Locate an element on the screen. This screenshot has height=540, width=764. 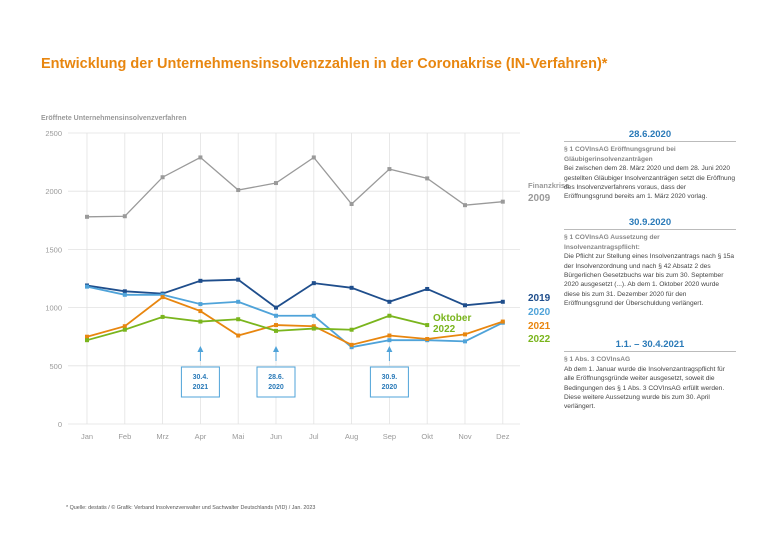
sidebar-note-date: 30.9.2020 is located at coordinates (650, 224).